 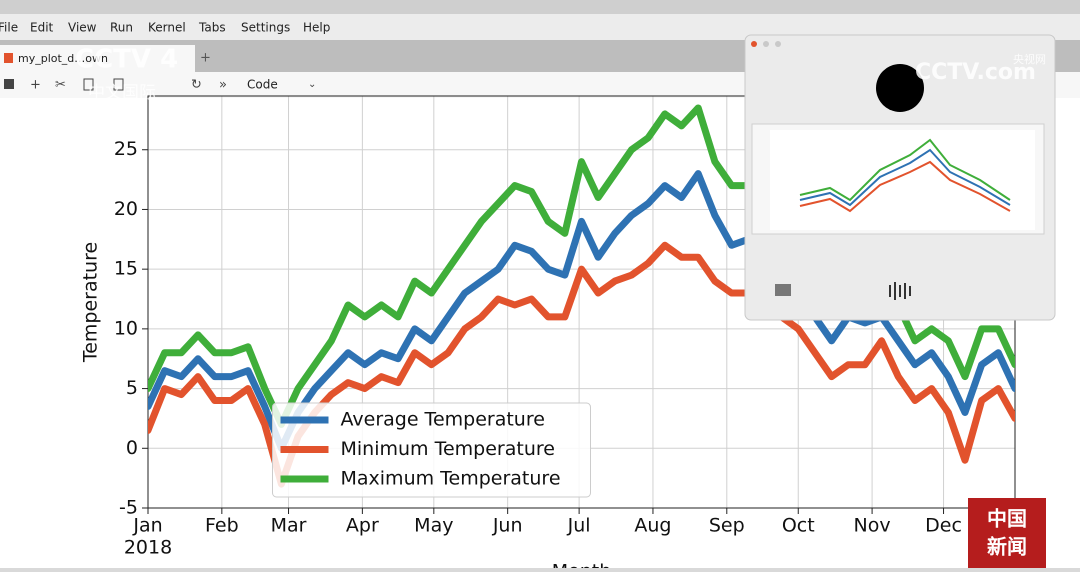 What do you see at coordinates (126, 209) in the screenshot?
I see `y-tick-label: 20` at bounding box center [126, 209].